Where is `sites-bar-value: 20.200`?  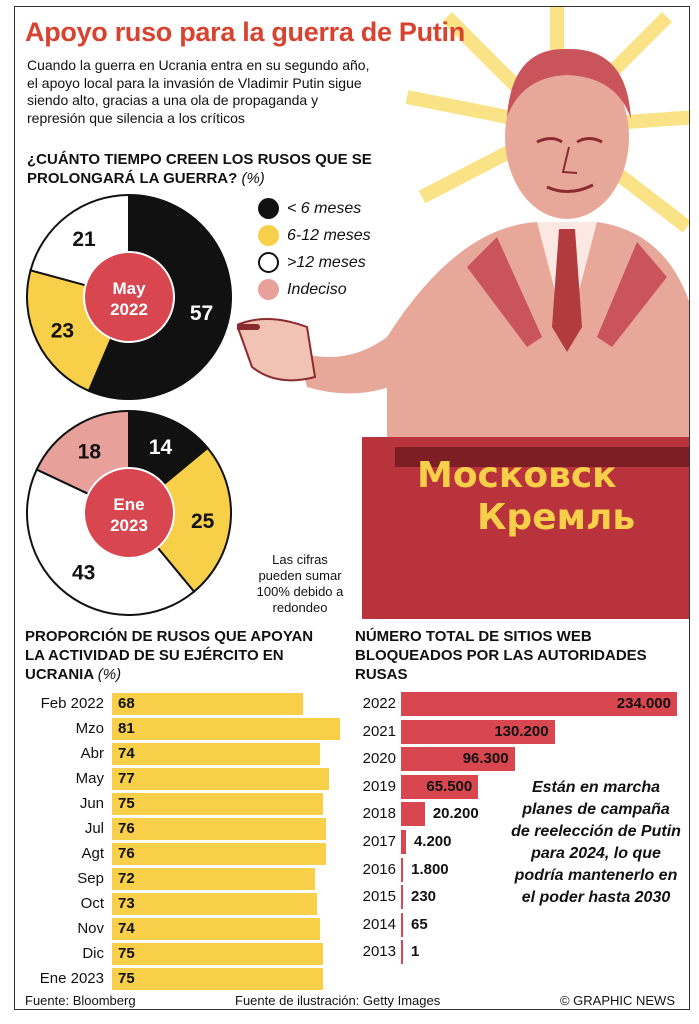
sites-bar-value: 20.200 is located at coordinates (455, 814).